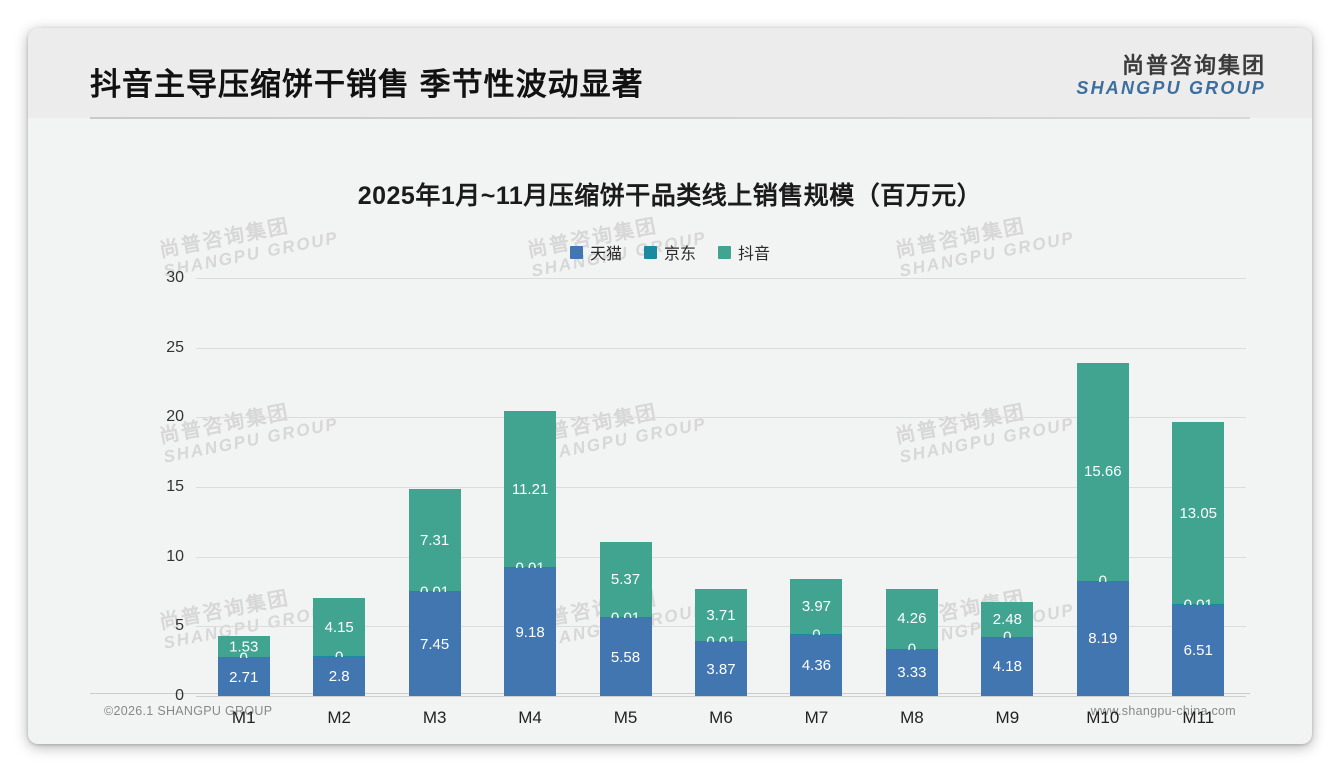  Describe the element at coordinates (625, 502) in the screenshot. I see `bar-group-M5: 5.370.015.58 M5` at that location.